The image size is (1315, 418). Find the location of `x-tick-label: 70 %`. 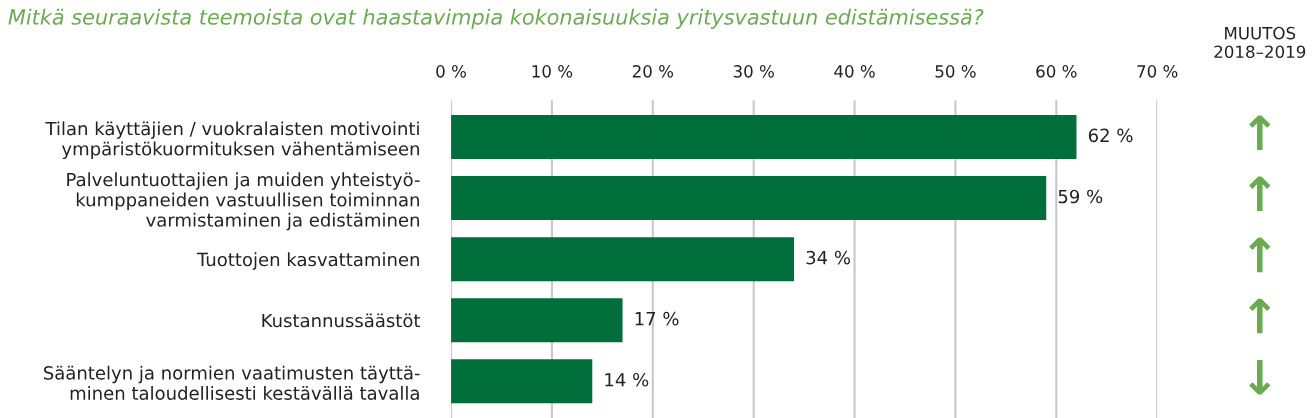

x-tick-label: 70 % is located at coordinates (1157, 71).